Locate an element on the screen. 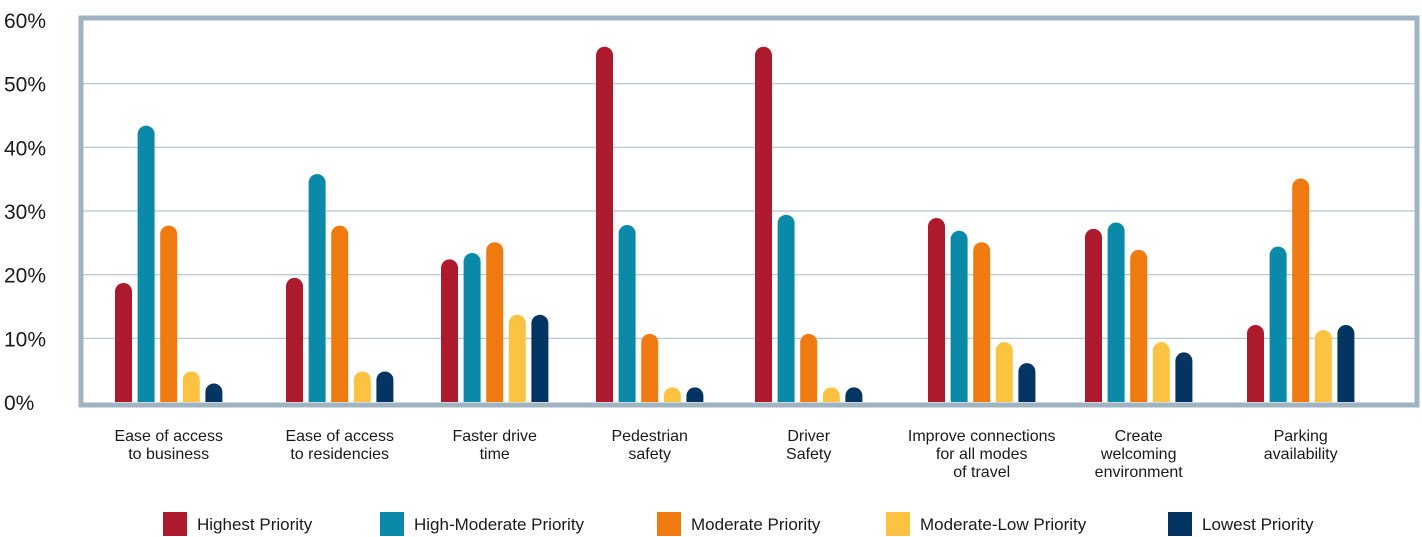 The width and height of the screenshot is (1422, 537). x-tick-label: Safety is located at coordinates (808, 454).